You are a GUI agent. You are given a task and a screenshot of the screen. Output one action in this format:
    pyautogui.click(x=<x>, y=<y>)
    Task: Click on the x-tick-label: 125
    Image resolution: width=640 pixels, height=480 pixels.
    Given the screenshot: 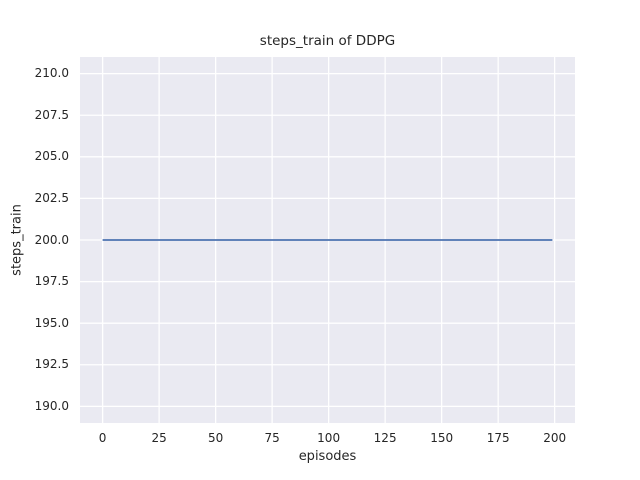 What is the action you would take?
    pyautogui.click(x=385, y=438)
    